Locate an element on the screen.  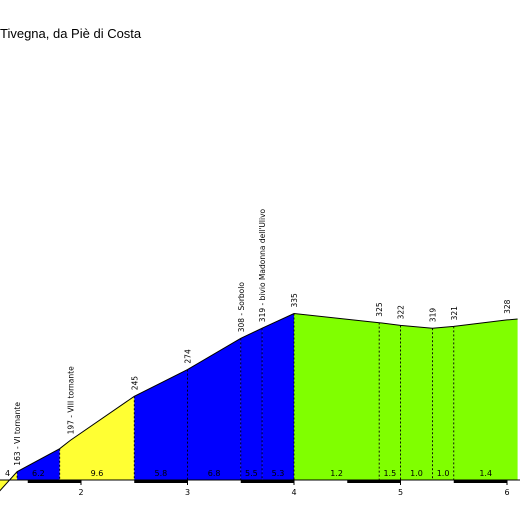
x-tick-label: 2 is located at coordinates (80, 492).